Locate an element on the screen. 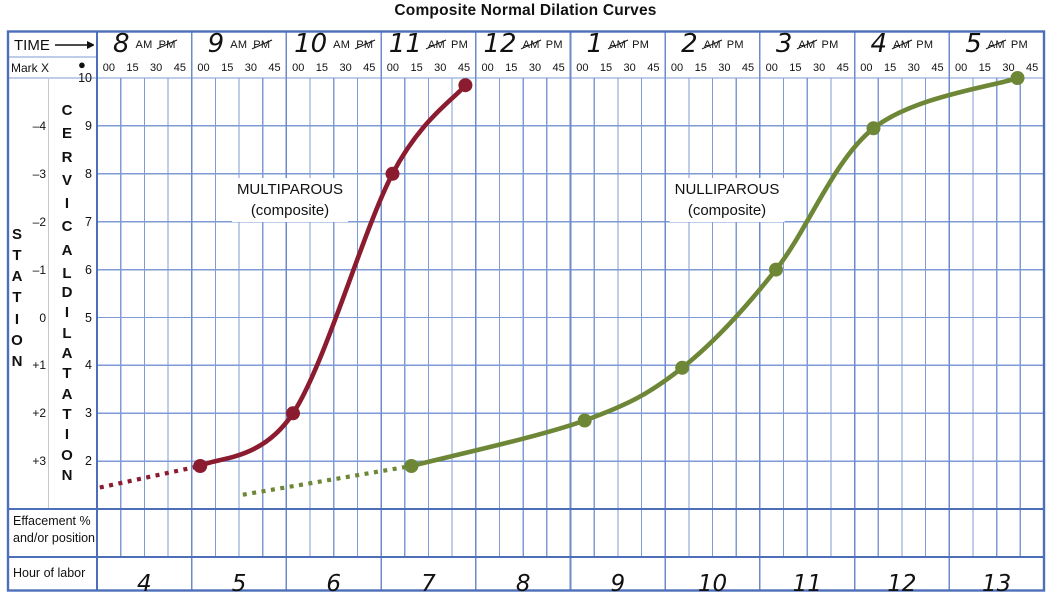 The width and height of the screenshot is (1051, 595). multiparous-annotation: MULTIPAROUS (composite) is located at coordinates (290, 200).